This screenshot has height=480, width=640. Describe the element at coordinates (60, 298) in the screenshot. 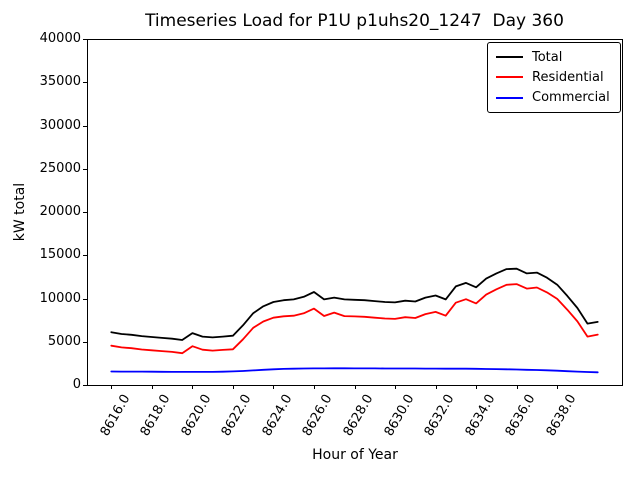

I see `y-tick-label: 10000` at that location.